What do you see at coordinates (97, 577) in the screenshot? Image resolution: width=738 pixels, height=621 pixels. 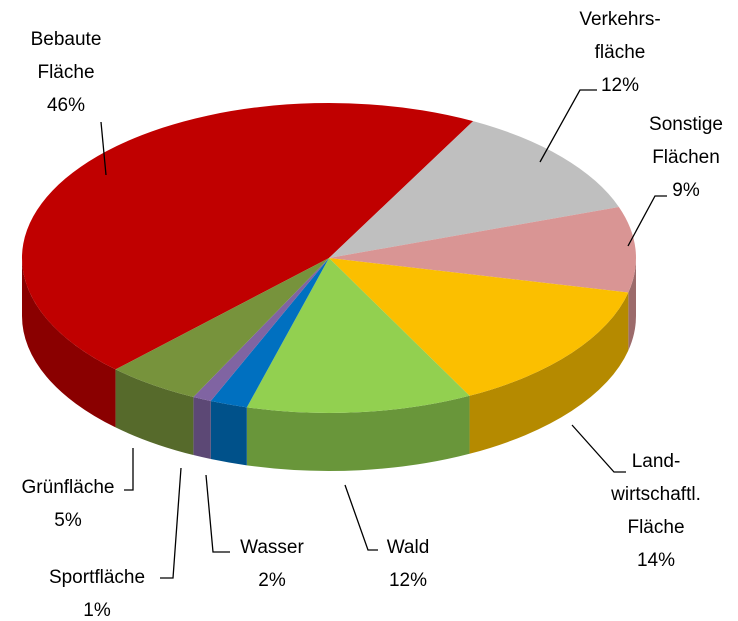 I see `slice-label: Sportfläche` at bounding box center [97, 577].